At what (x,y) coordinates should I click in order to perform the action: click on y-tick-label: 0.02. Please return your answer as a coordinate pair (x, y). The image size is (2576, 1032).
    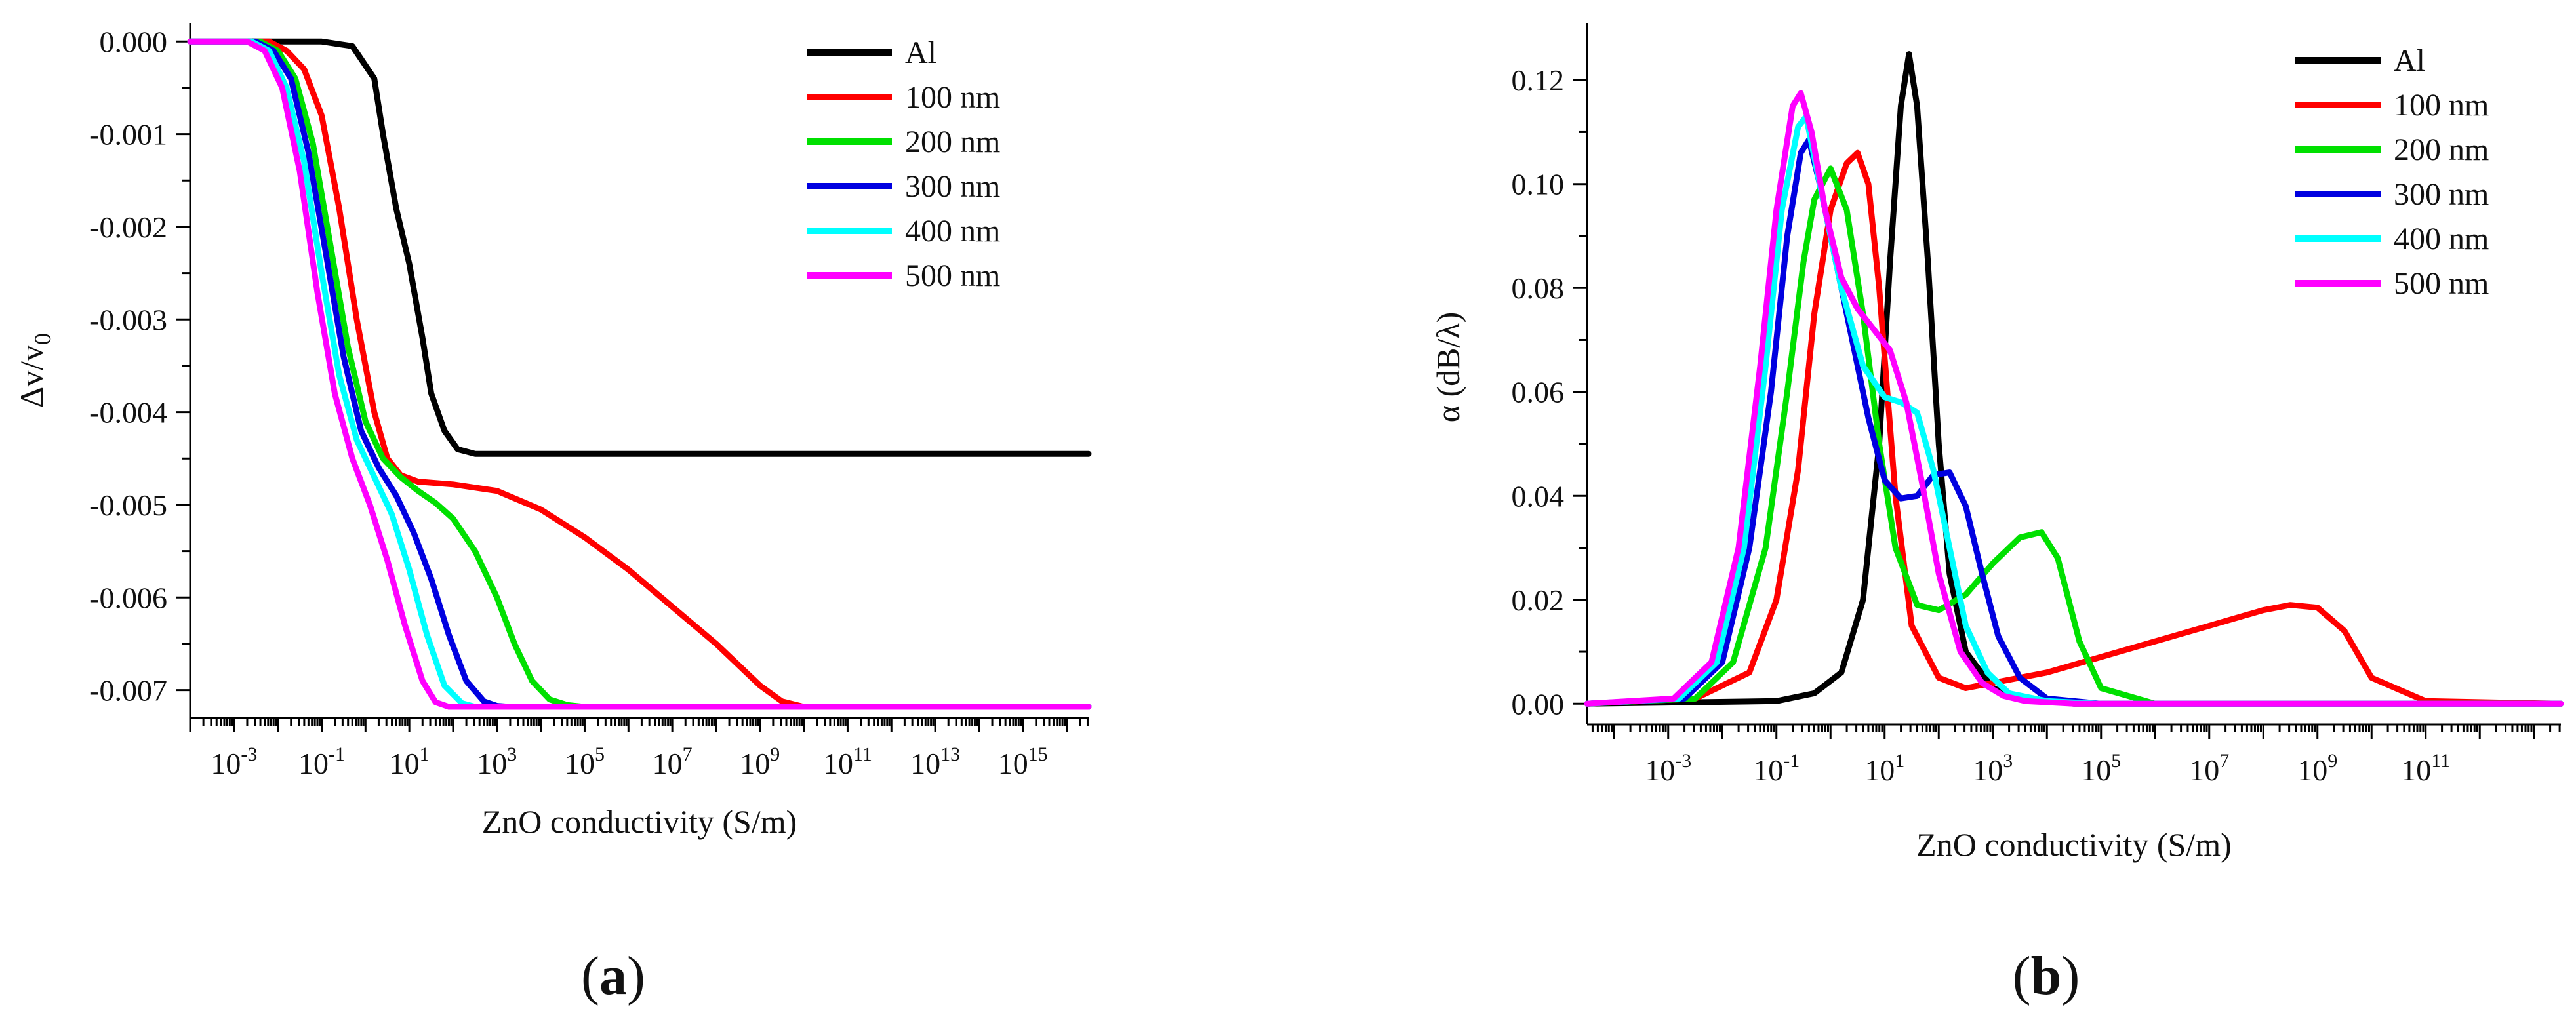
    Looking at the image, I should click on (1538, 600).